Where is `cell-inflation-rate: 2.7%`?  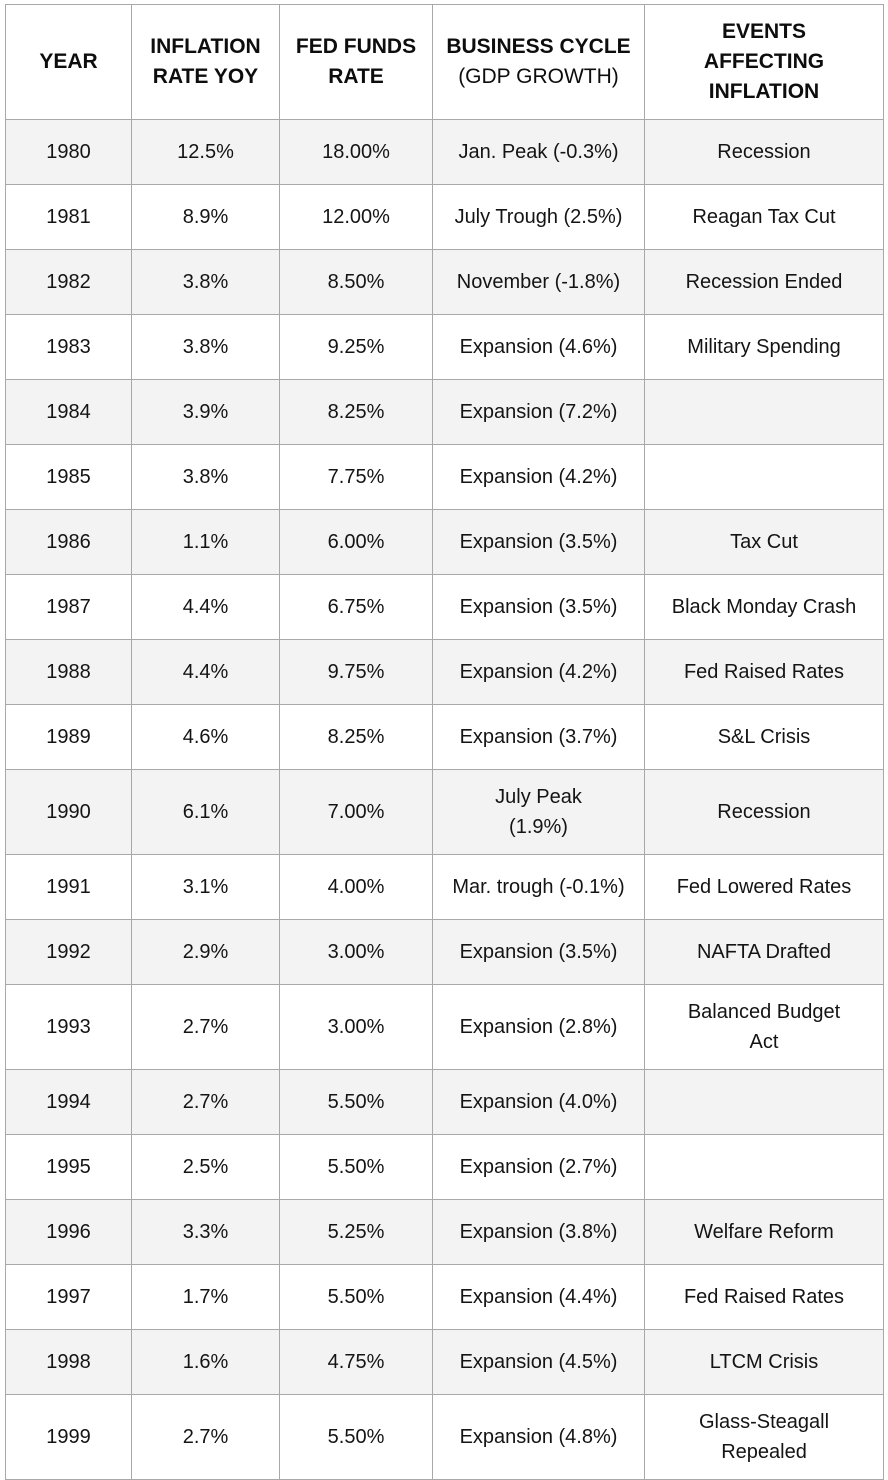
cell-inflation-rate: 2.7% is located at coordinates (205, 1437).